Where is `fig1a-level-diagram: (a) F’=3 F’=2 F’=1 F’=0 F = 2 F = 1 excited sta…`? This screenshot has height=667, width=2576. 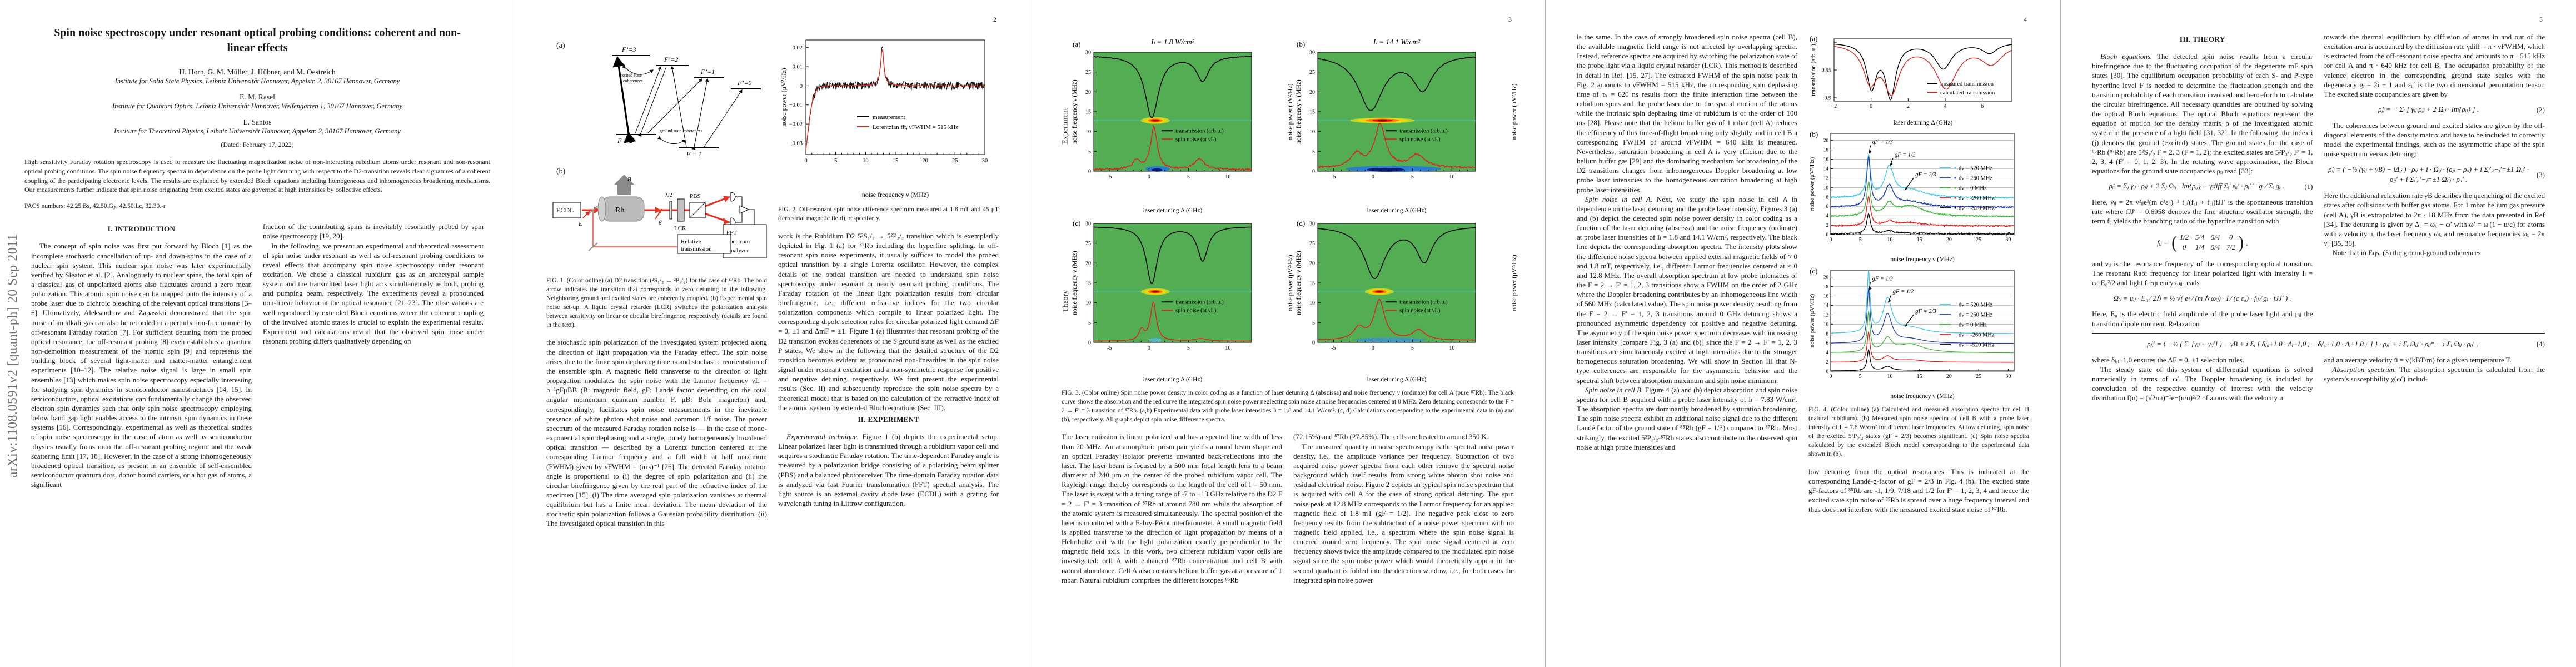 fig1a-level-diagram: (a) F’=3 F’=2 F’=1 F’=0 F = 2 F = 1 excited sta… is located at coordinates (658, 100).